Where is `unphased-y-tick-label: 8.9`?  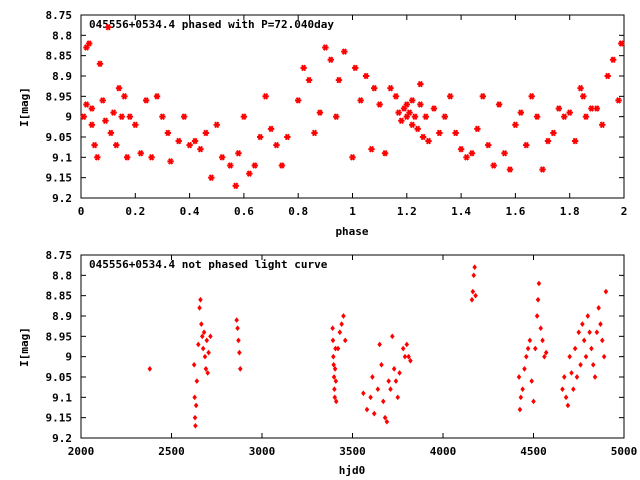 unphased-y-tick-label: 8.9 is located at coordinates (62, 316).